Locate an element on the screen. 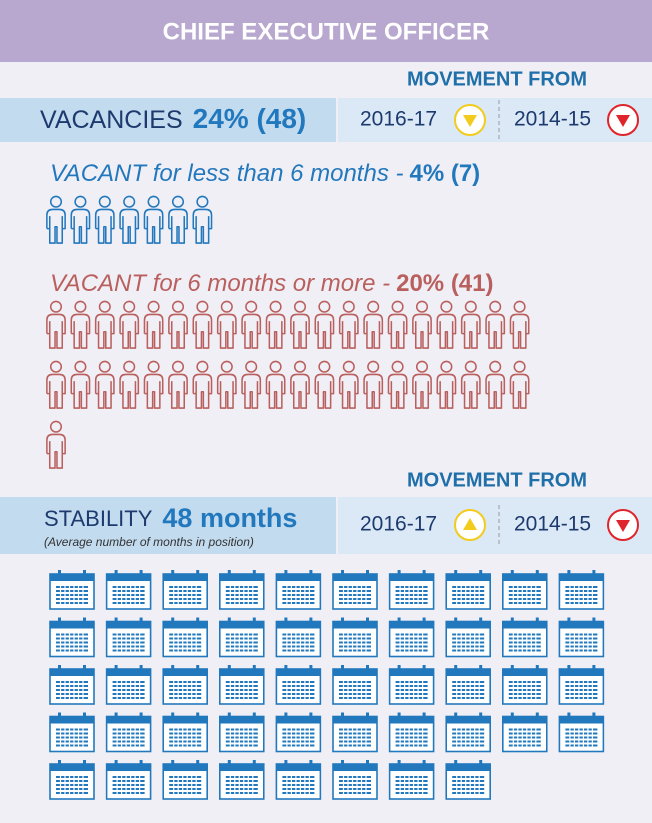 This screenshot has width=652, height=823. vacancy-band is located at coordinates (168, 120).